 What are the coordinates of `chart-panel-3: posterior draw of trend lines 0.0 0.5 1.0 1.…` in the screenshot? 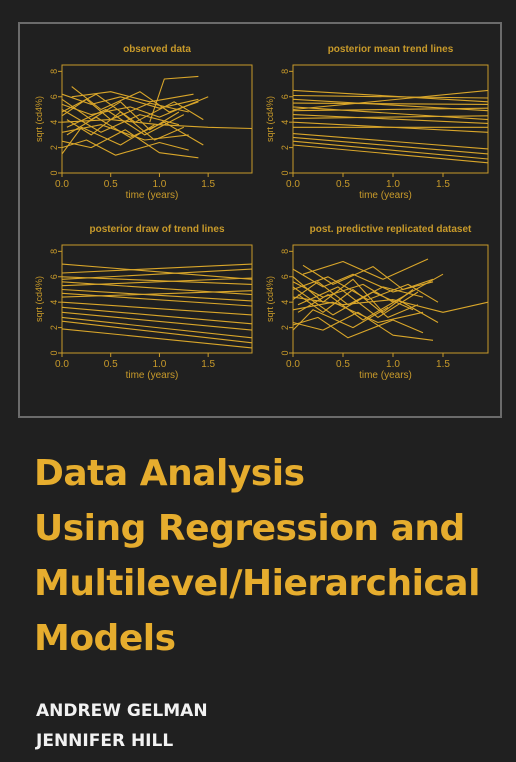 It's located at (143, 302).